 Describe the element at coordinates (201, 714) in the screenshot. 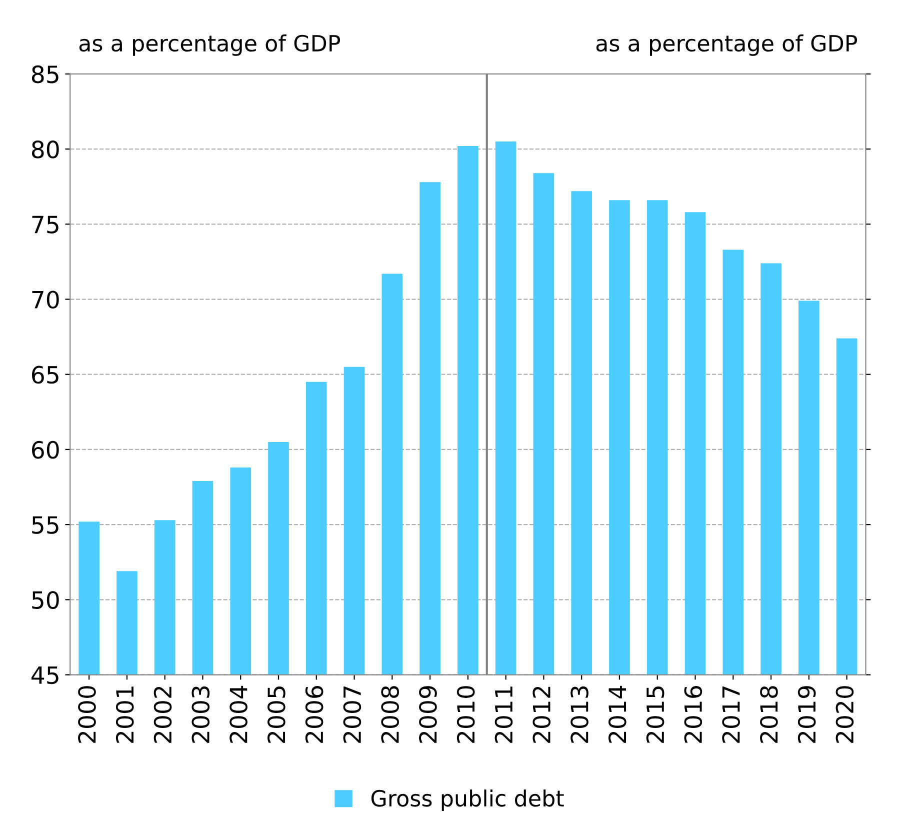

I see `x-tick-label: 2003` at that location.